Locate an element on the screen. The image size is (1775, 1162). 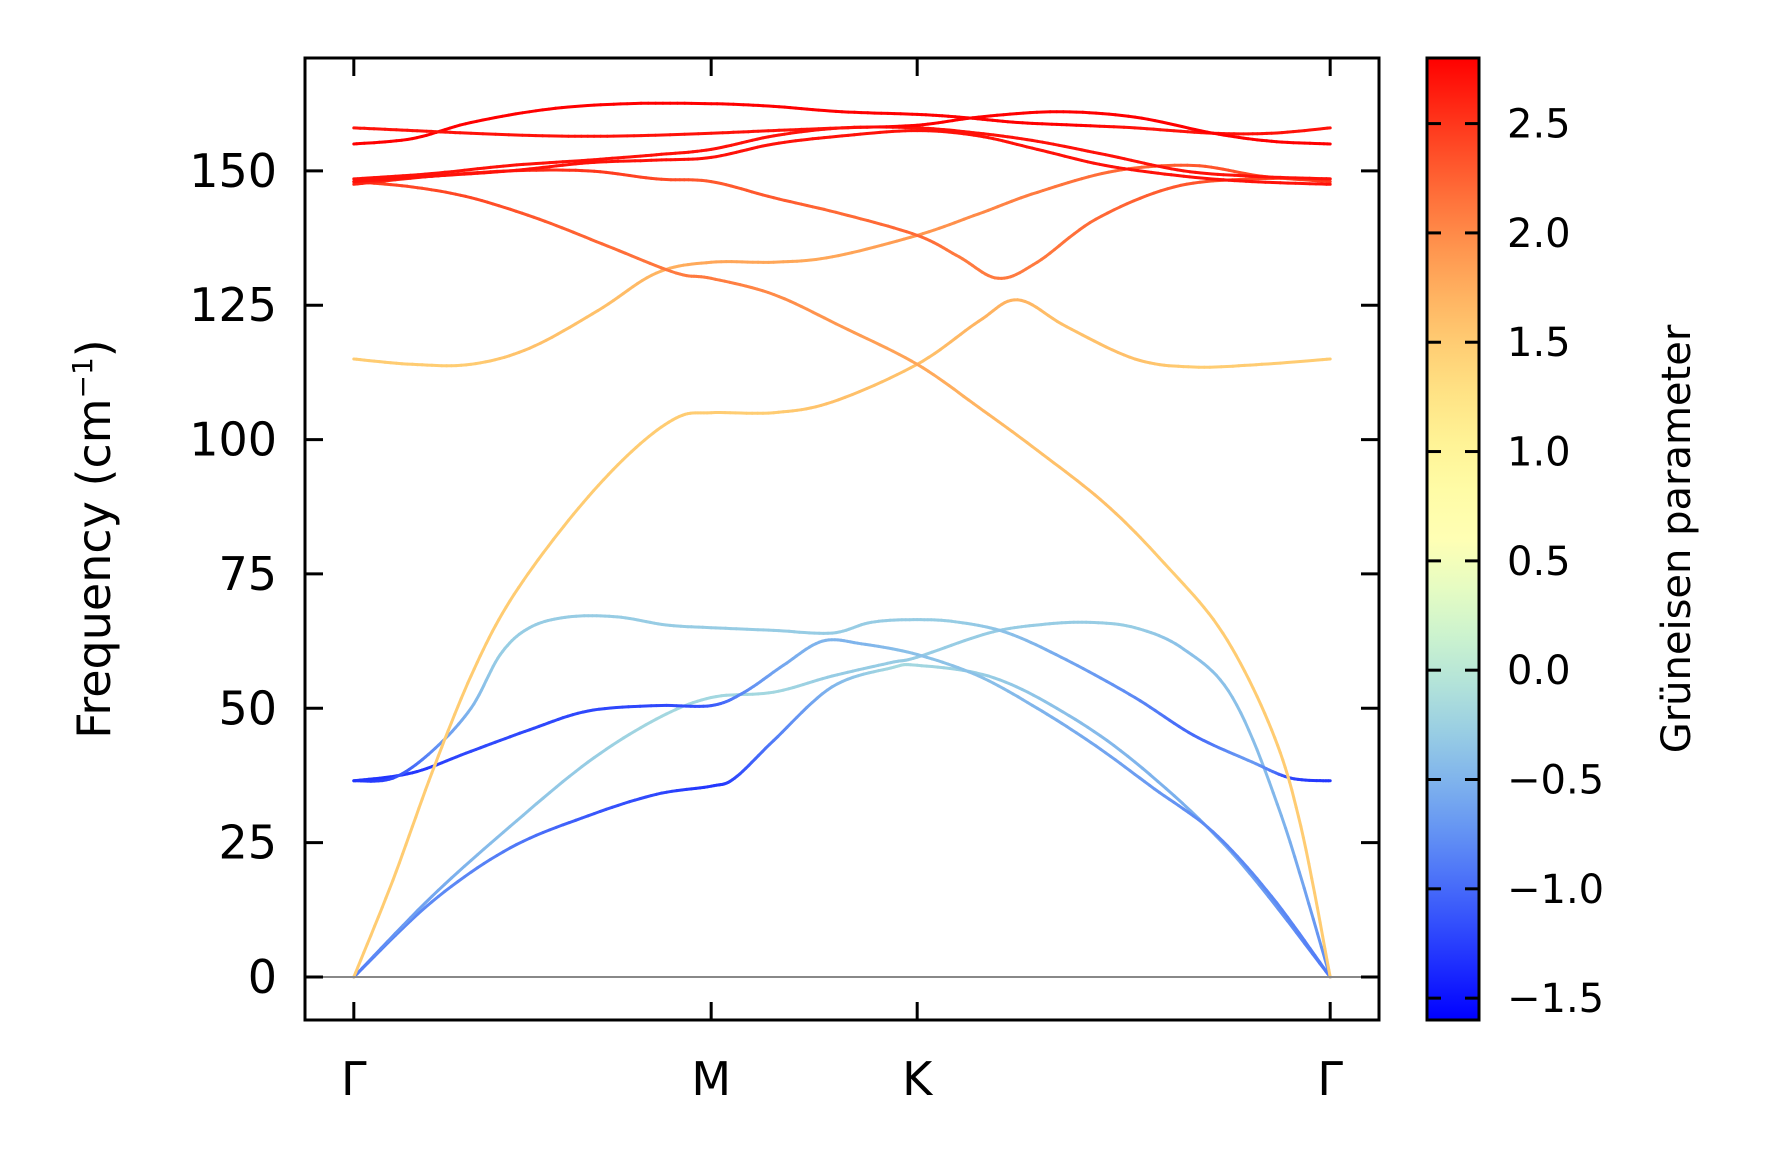
colorbar is located at coordinates (1453, 539).